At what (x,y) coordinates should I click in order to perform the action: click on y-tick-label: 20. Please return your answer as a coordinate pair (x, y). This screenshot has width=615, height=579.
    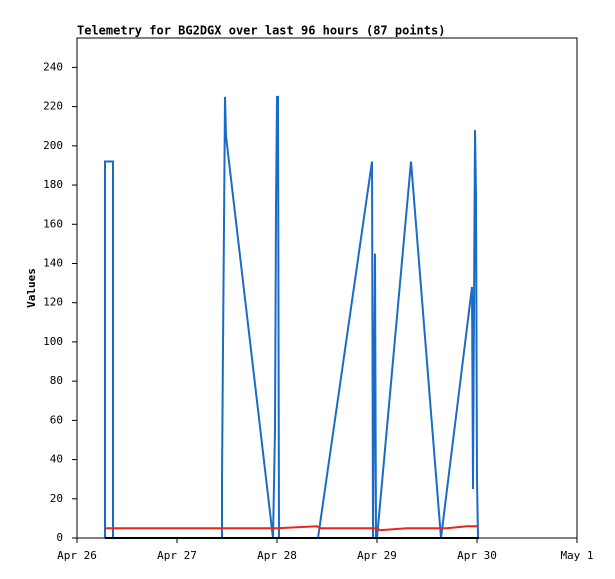
    Looking at the image, I should click on (56, 498).